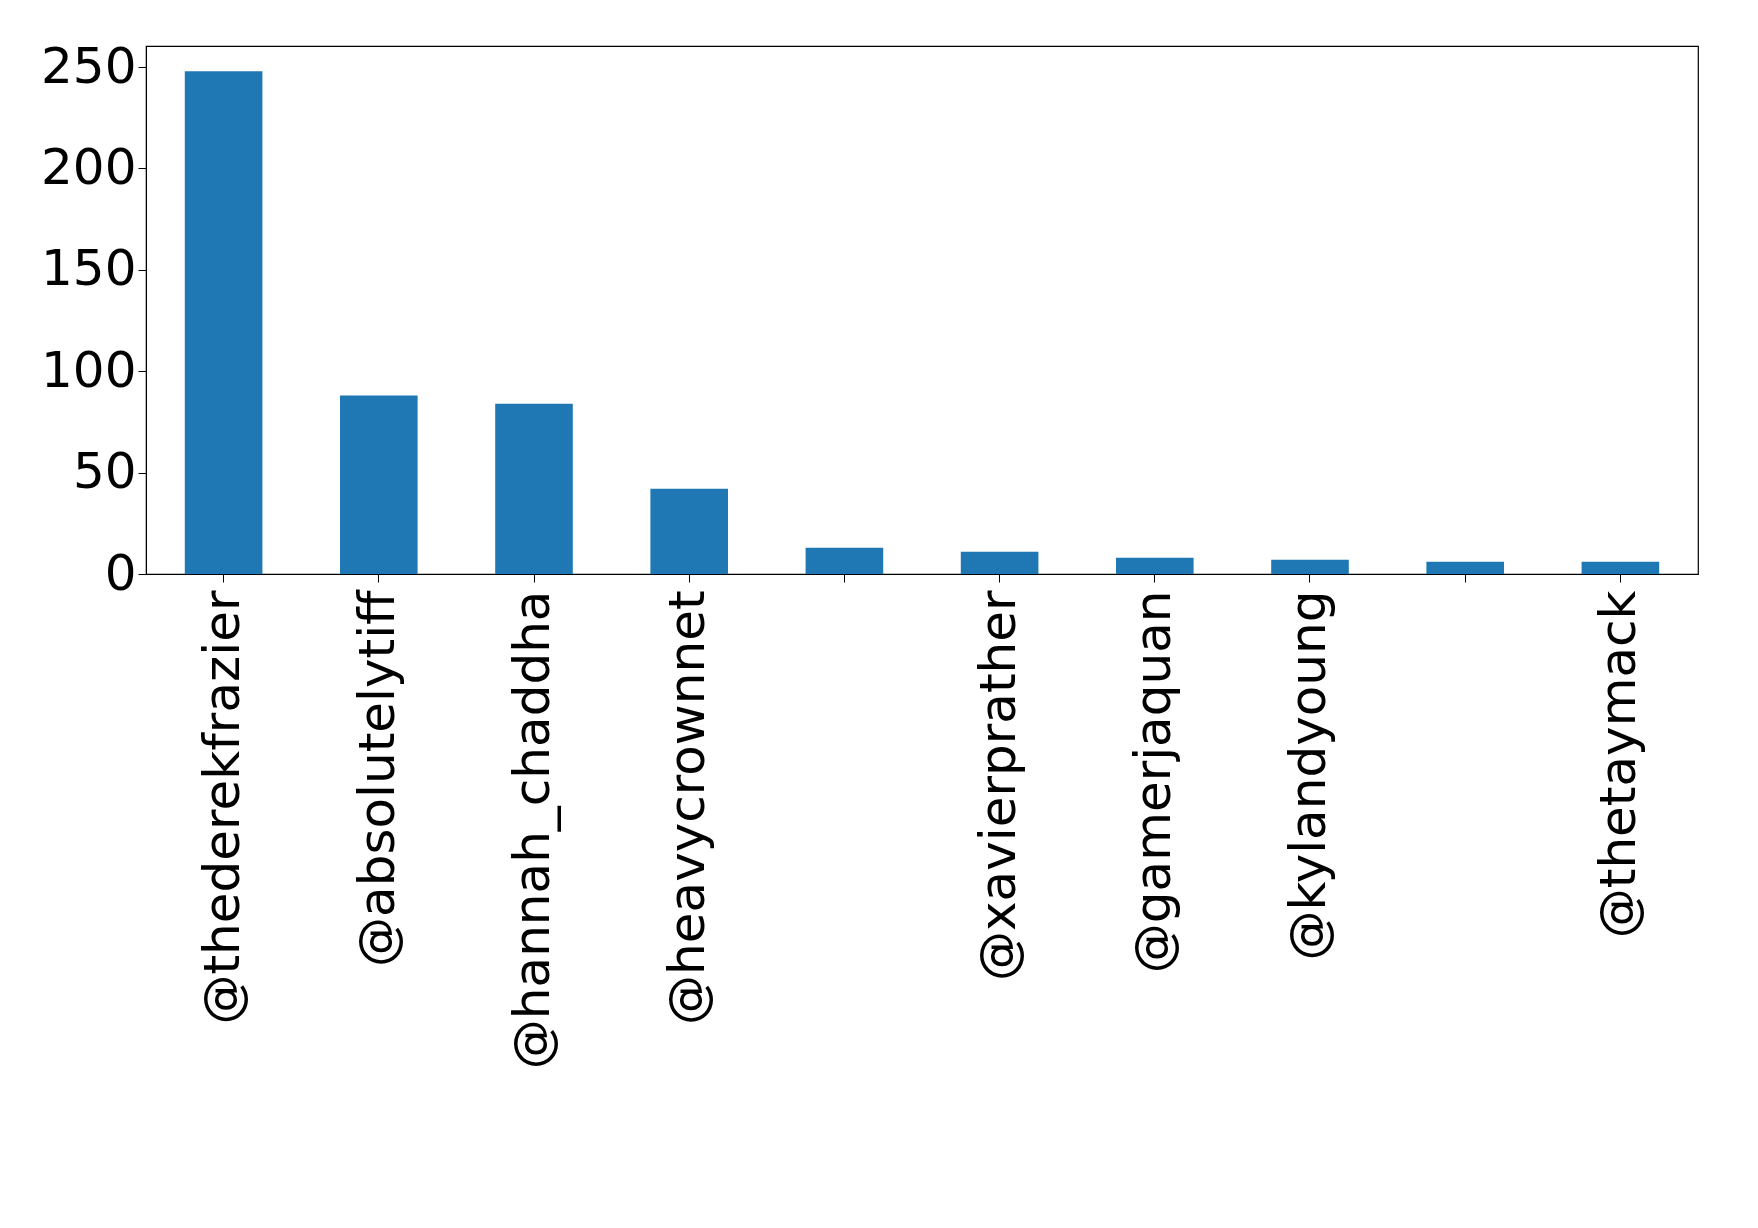  Describe the element at coordinates (687, 807) in the screenshot. I see `x-tick-label: @heavycrownnet` at that location.